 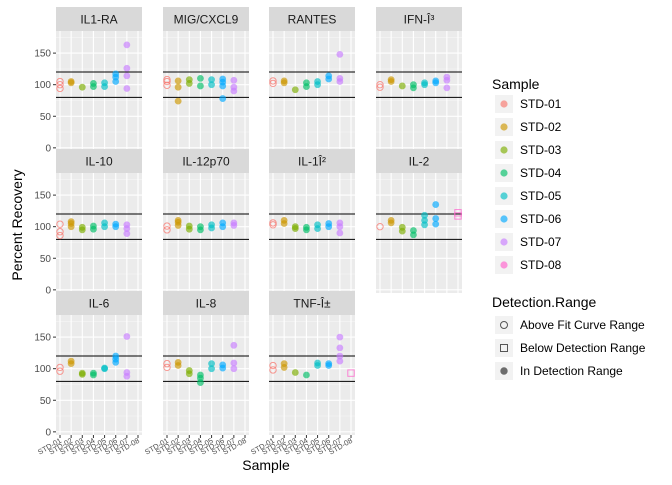 I want to click on x-axis-label: Sample, so click(x=266, y=465).